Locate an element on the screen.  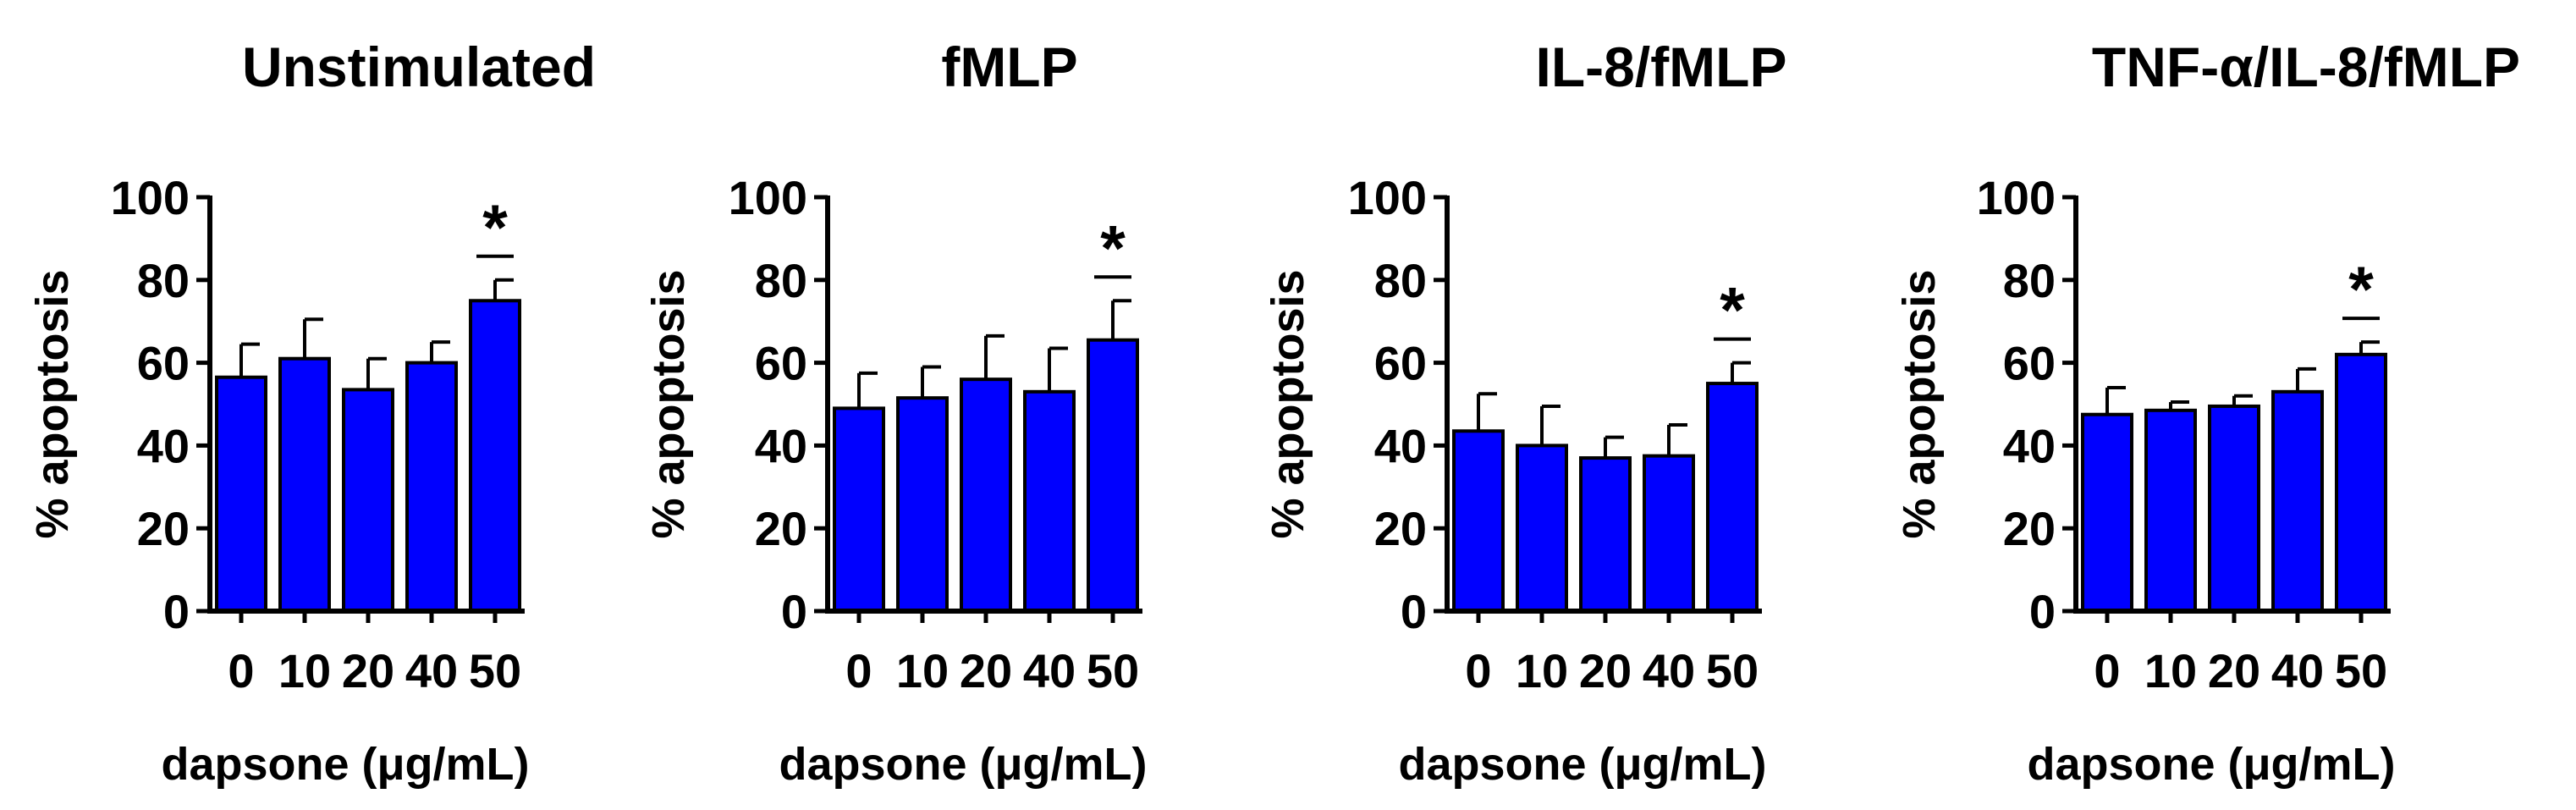
panel-title: IL-8/fMLP is located at coordinates (1661, 67).